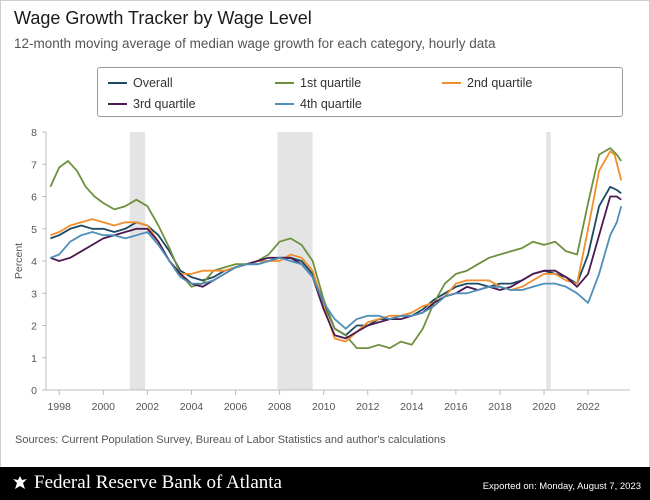 The width and height of the screenshot is (650, 500). I want to click on x-tick-label: 2014, so click(412, 407).